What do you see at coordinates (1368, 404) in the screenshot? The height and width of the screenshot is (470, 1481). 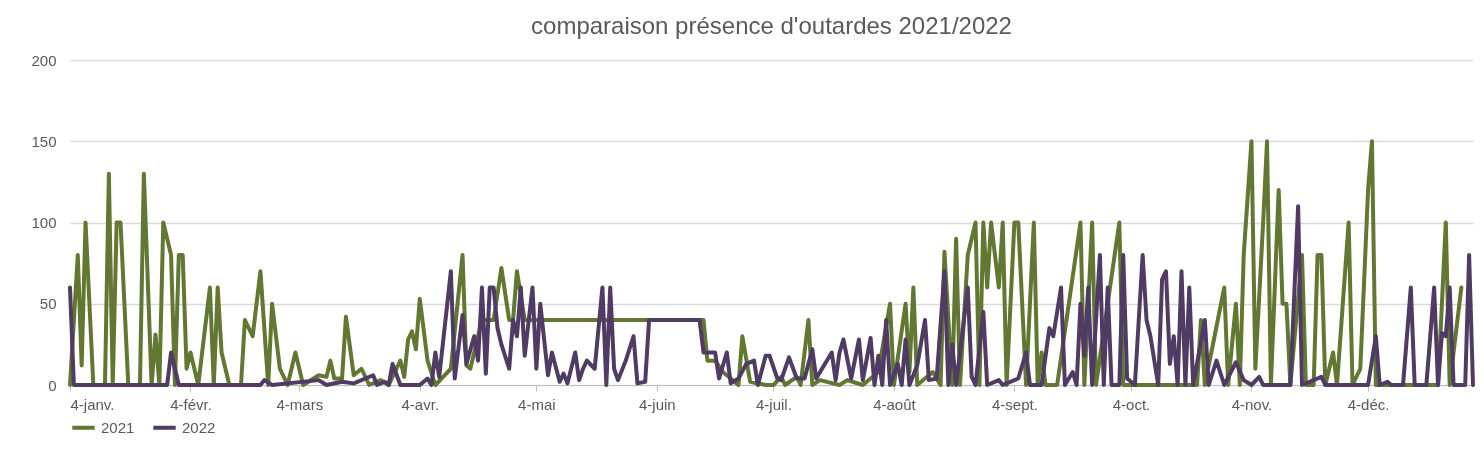 I see `x-tick-label: 4-déc.` at bounding box center [1368, 404].